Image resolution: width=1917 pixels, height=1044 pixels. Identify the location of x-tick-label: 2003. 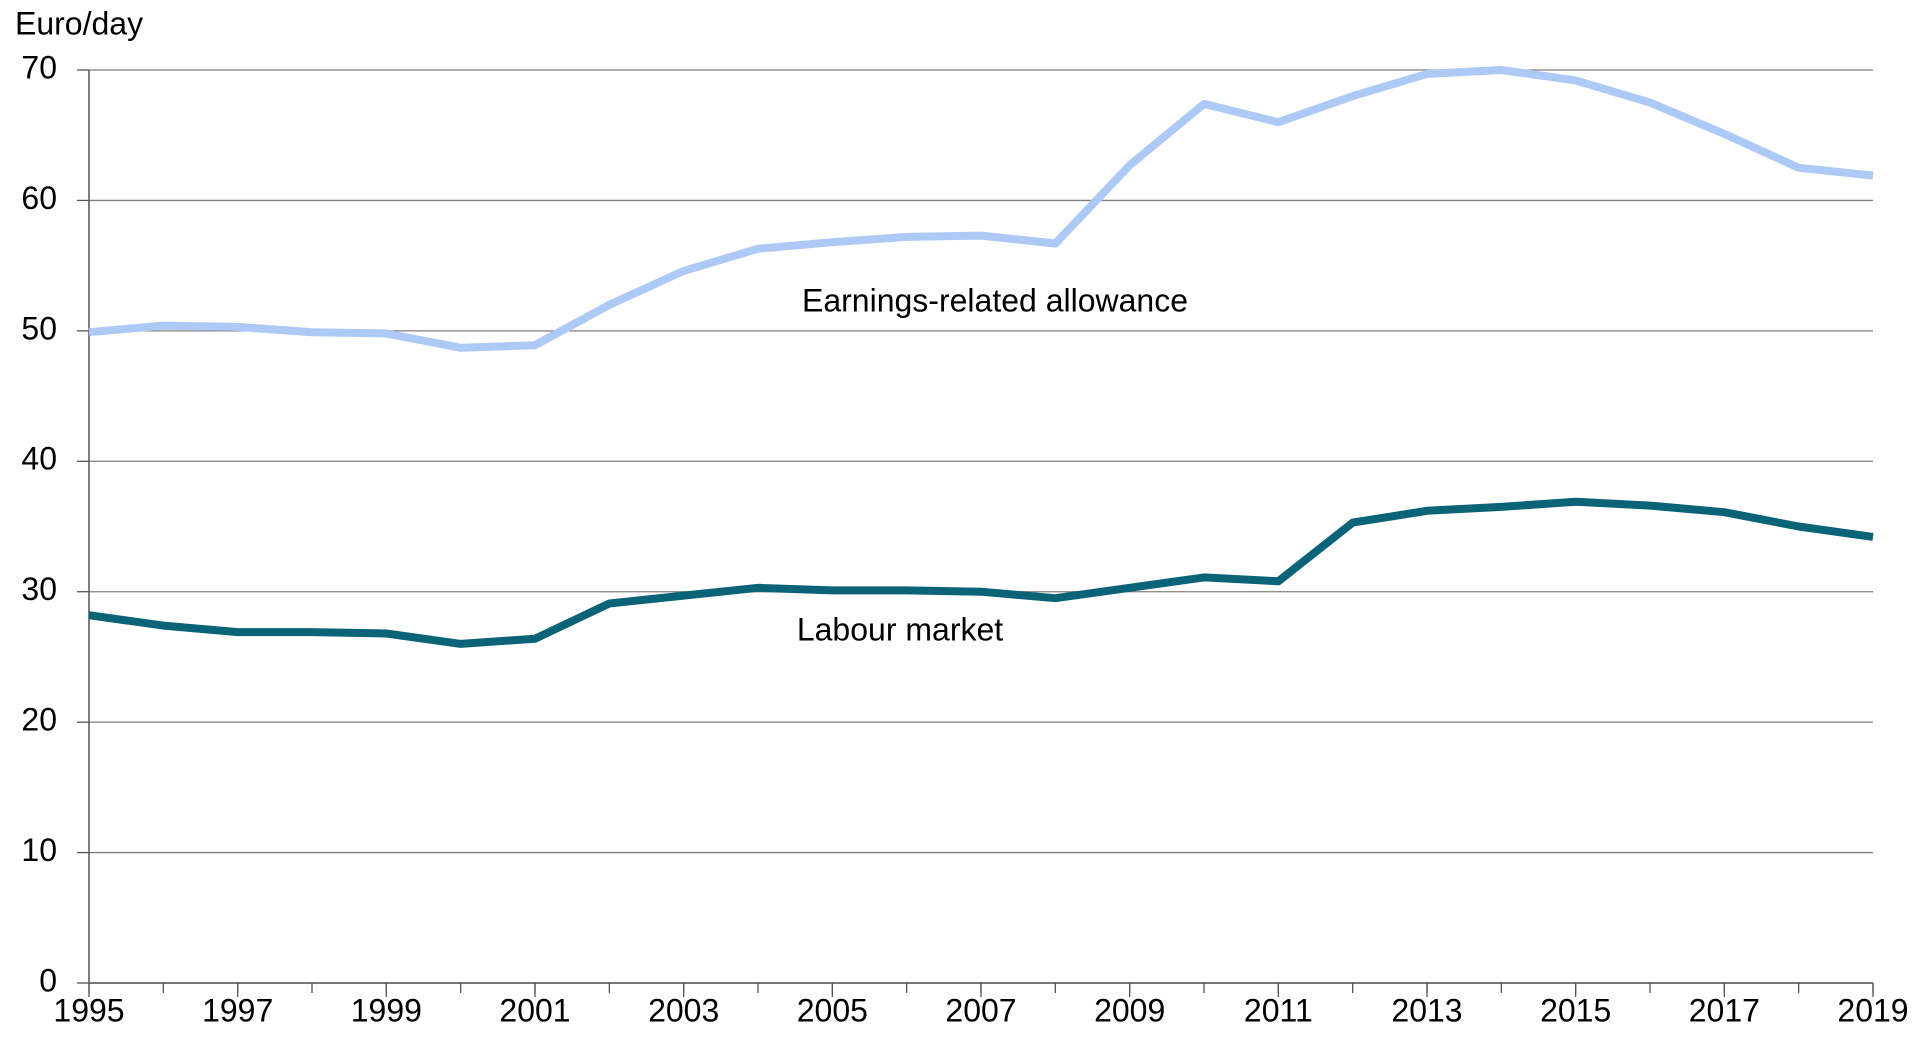
(683, 1010).